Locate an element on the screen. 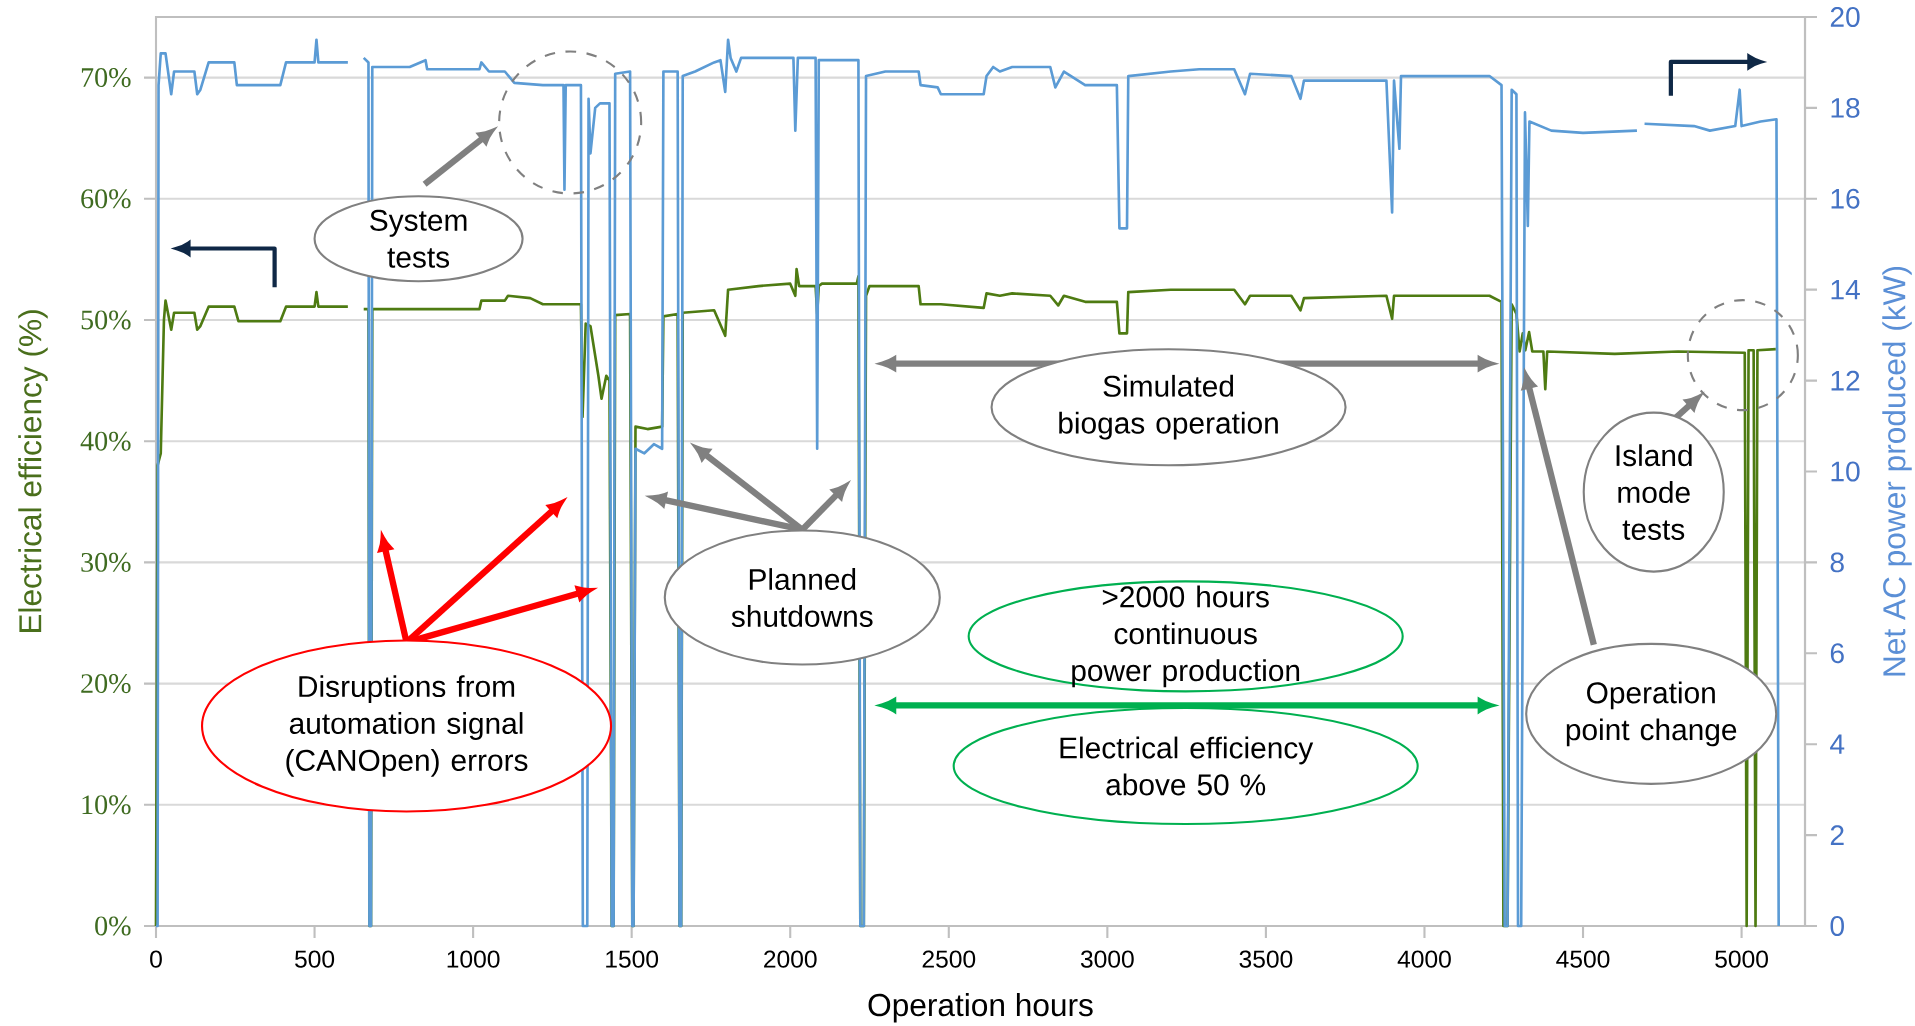 The width and height of the screenshot is (1915, 1026). y2-tick-label: 0 is located at coordinates (1837, 926).